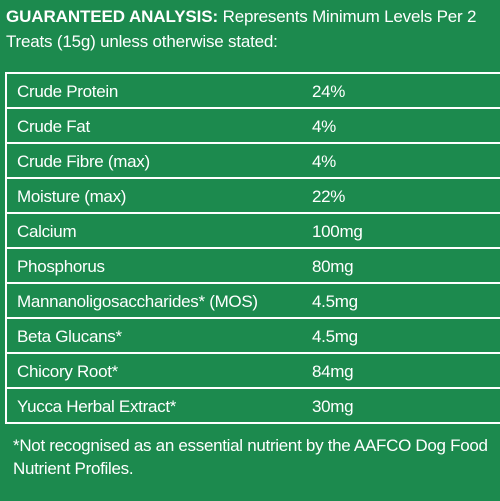  Describe the element at coordinates (67, 91) in the screenshot. I see `nutrient-name: Crude Protein` at that location.